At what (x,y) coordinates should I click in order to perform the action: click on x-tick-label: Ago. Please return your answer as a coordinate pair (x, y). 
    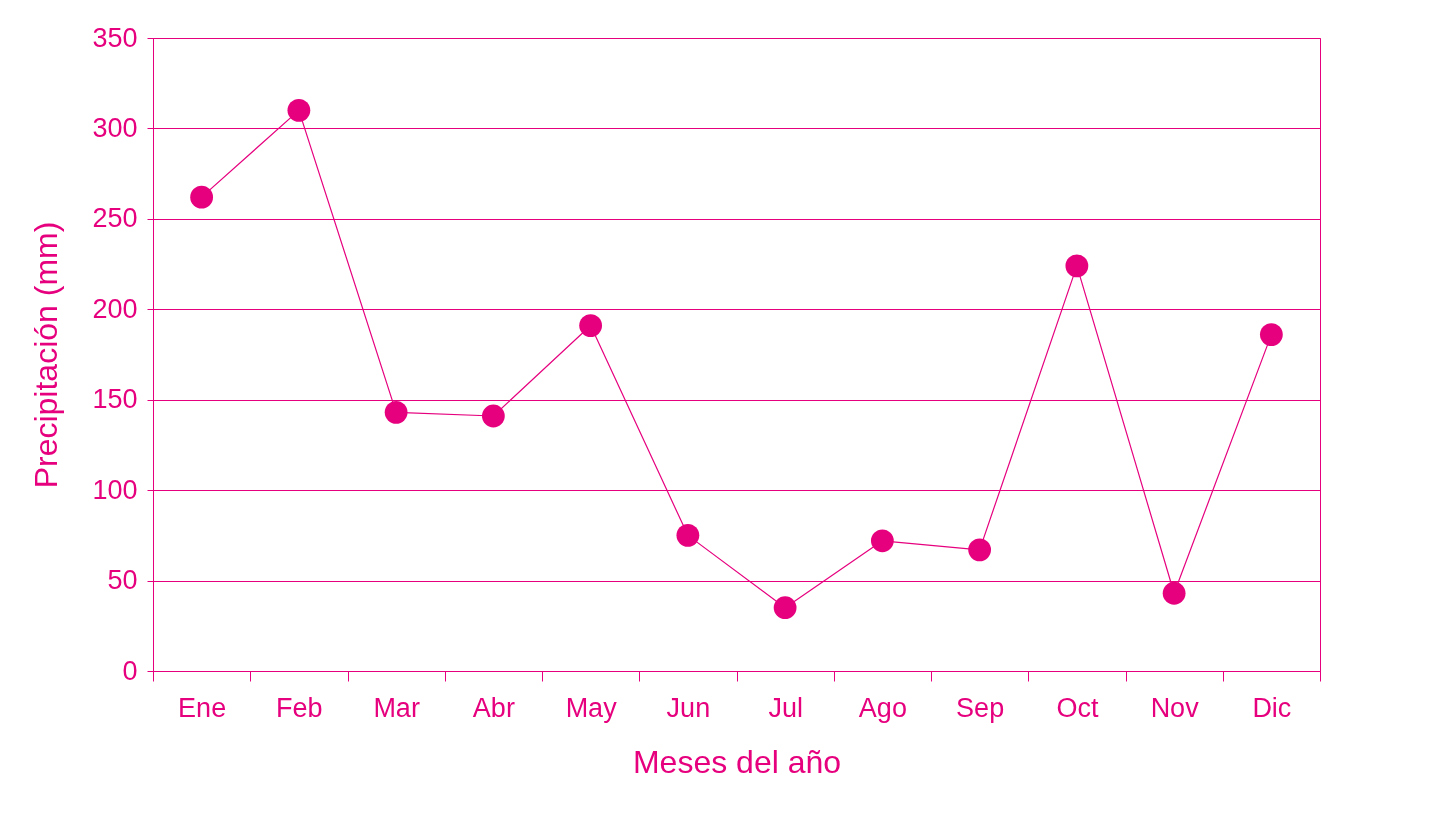
    Looking at the image, I should click on (882, 707).